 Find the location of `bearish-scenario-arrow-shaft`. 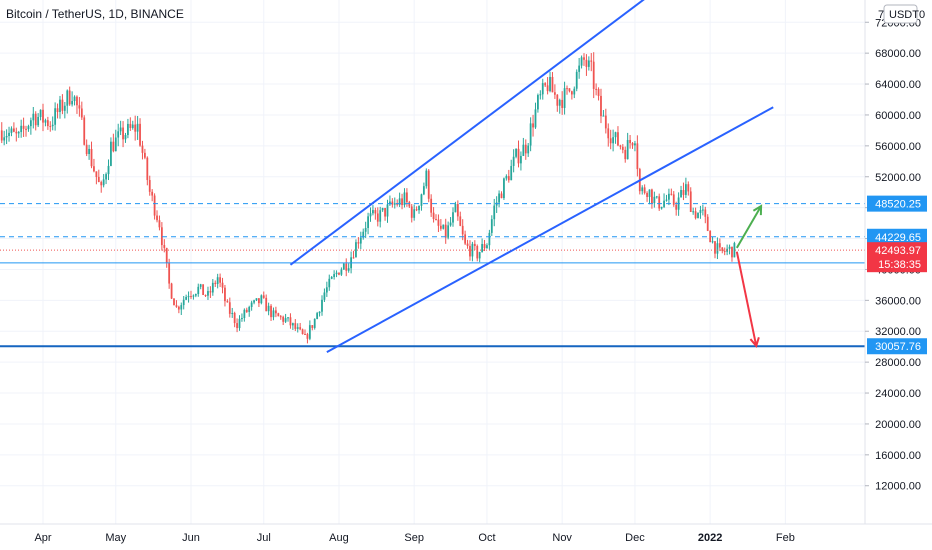

bearish-scenario-arrow-shaft is located at coordinates (746, 299).